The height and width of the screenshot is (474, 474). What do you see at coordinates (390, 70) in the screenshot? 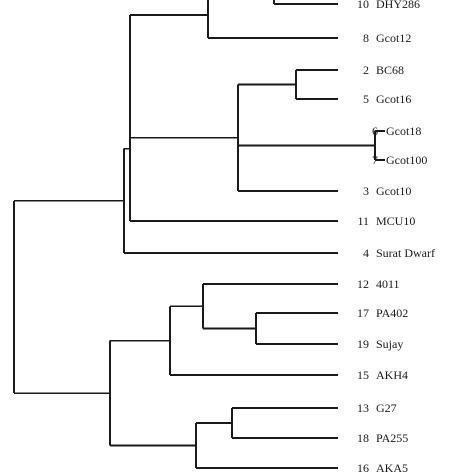
I see `leaf-name: BC68` at bounding box center [390, 70].